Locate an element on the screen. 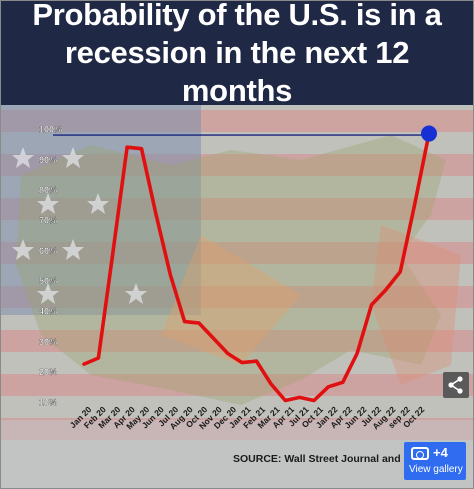  y-axis: 10% 20% 30% 40% 50% 60% 70% 80% 90% 100% is located at coordinates (50, 266).